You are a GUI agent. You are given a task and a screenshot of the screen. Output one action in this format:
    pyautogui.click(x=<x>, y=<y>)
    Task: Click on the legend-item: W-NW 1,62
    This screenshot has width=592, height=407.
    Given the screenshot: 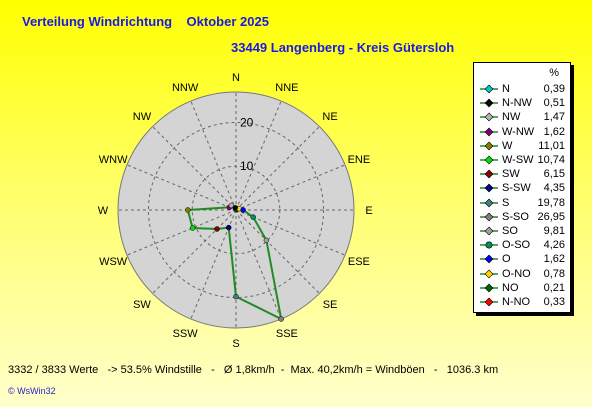 What is the action you would take?
    pyautogui.click(x=522, y=133)
    